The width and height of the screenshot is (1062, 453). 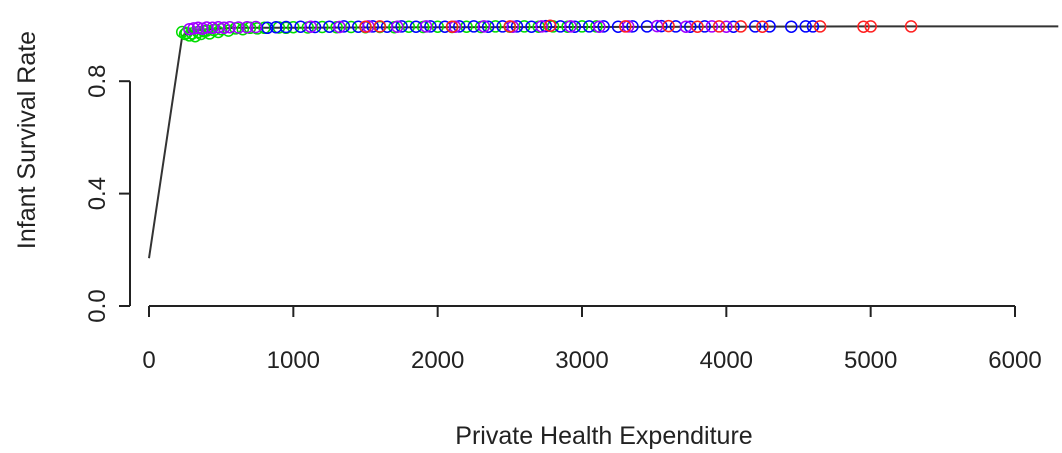 I want to click on x-tick-label: 4000, so click(x=726, y=360).